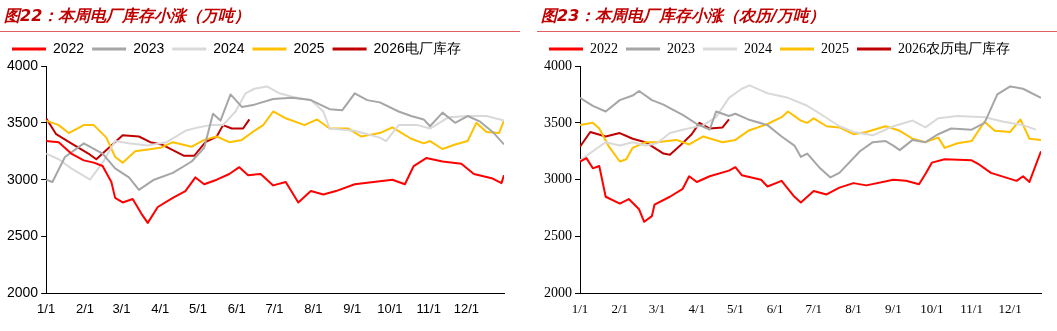 The height and width of the screenshot is (331, 1057). Describe the element at coordinates (797, 16) in the screenshot. I see `chart-title: 图23：本周电厂库存小涨（农历/万吨）` at that location.